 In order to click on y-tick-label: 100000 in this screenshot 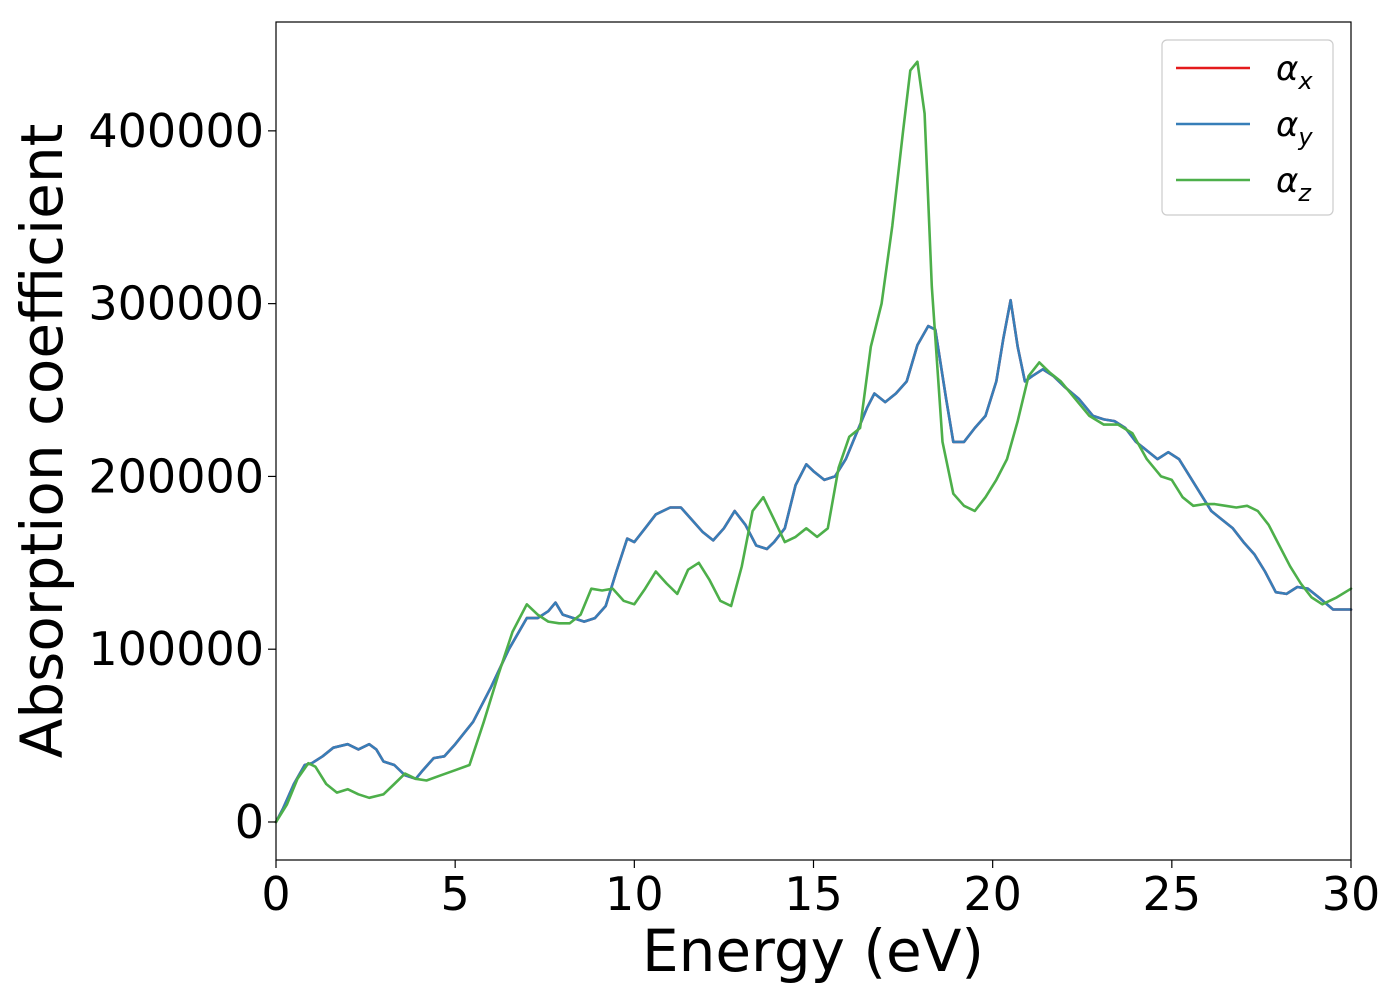, I will do `click(176, 649)`.